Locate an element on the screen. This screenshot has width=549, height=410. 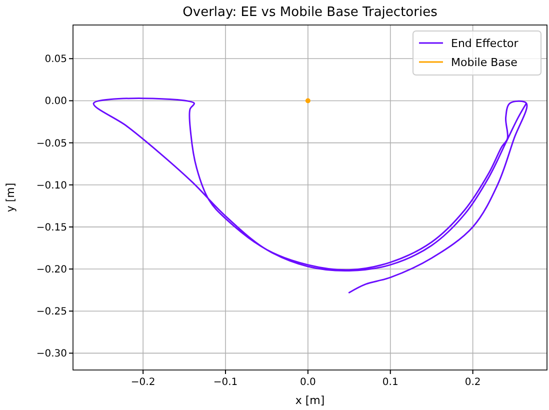
legend-label: Mobile Base is located at coordinates (484, 62).